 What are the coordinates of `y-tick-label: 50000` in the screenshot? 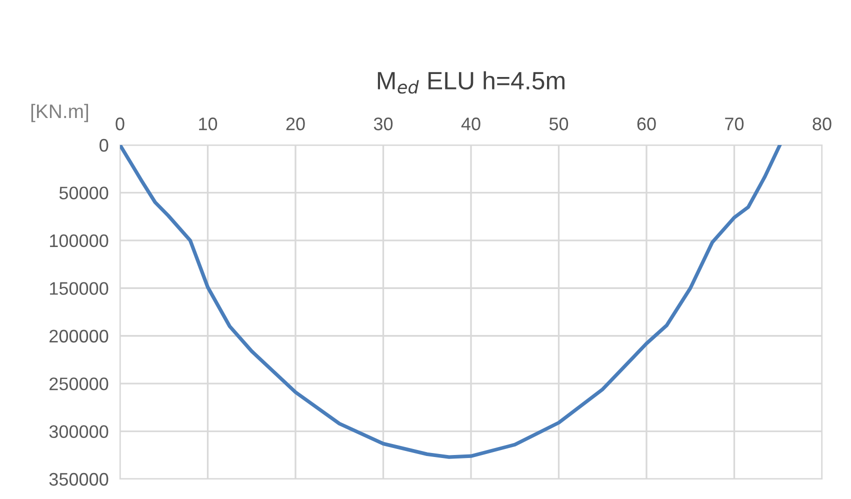 It's located at (83, 193).